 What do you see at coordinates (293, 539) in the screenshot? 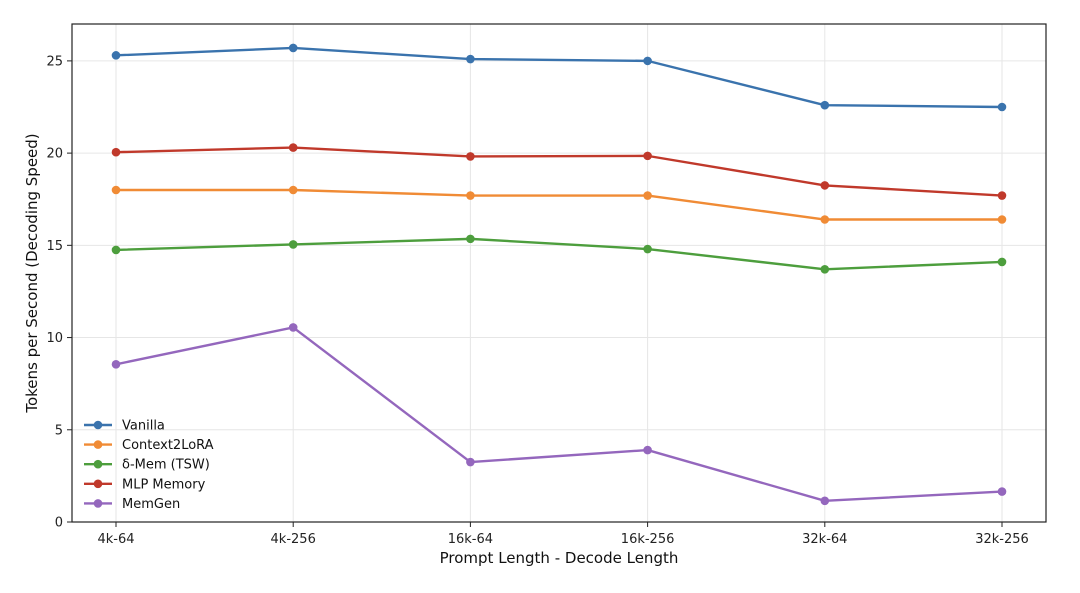
I see `x-tick-label: 4k-256` at bounding box center [293, 539].